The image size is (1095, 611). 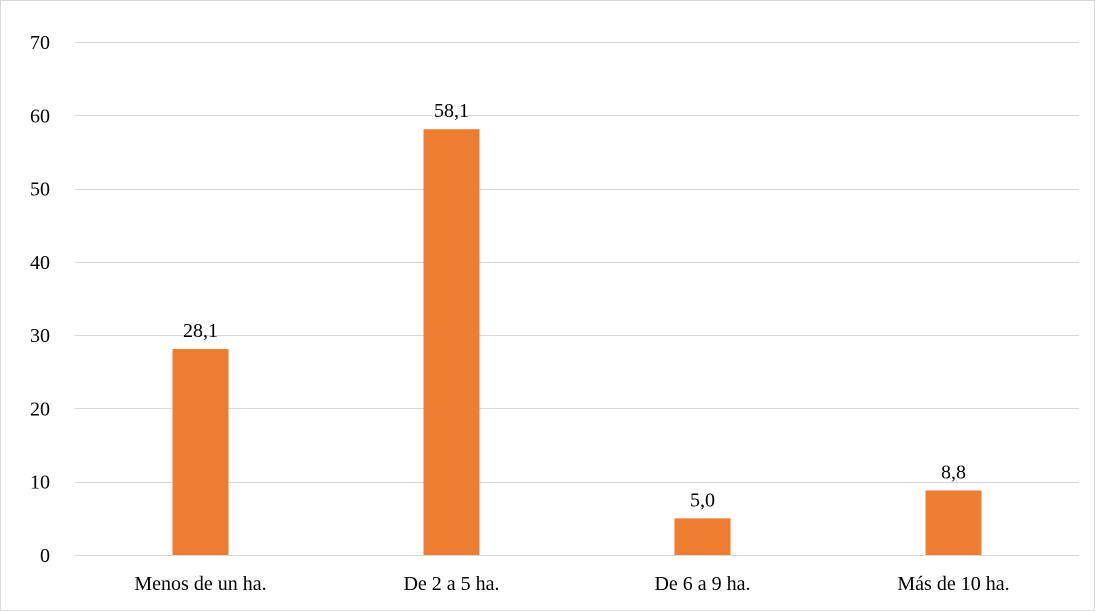 What do you see at coordinates (953, 473) in the screenshot?
I see `data-label: 8,8` at bounding box center [953, 473].